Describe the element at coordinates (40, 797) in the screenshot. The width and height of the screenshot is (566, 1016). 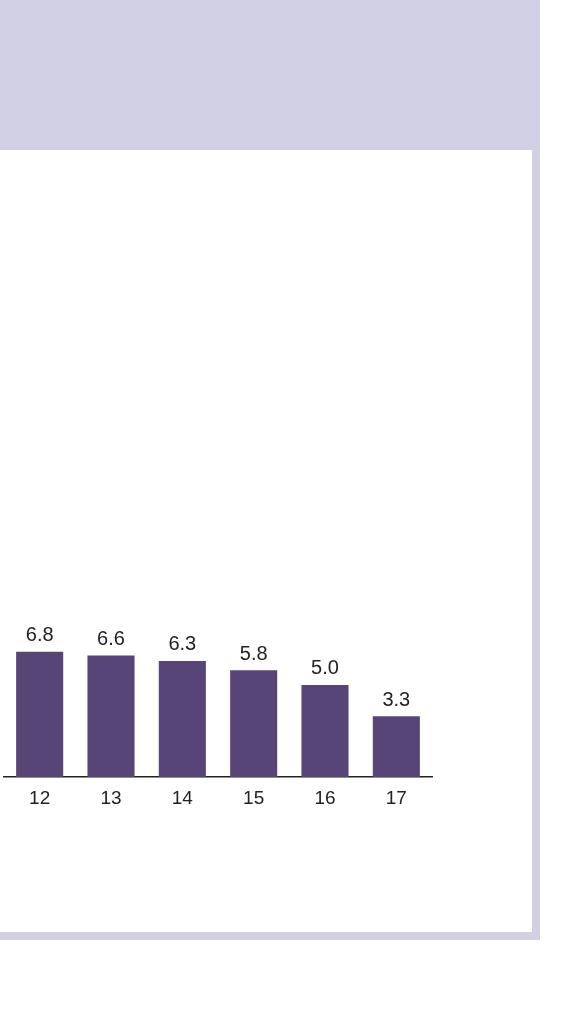
I see `x-tick-label: 12` at that location.